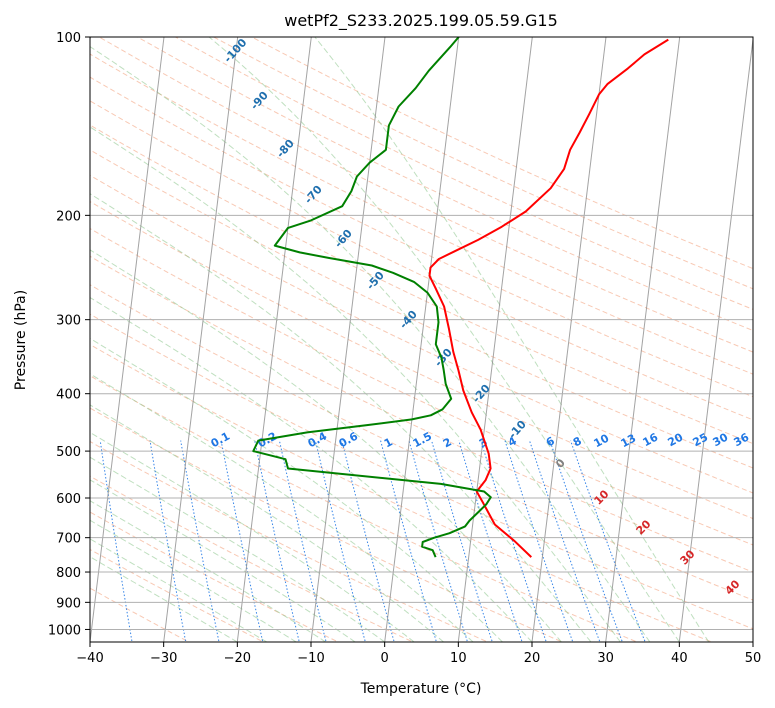 Image resolution: width=775 pixels, height=708 pixels. I want to click on mixing-ratio-label: 30, so click(721, 439).